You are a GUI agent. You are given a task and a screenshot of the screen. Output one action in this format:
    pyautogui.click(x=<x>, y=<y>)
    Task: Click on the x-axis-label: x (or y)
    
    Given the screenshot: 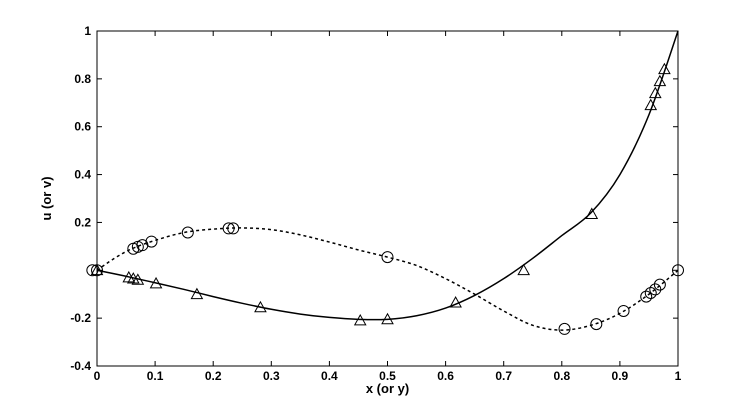 What is the action you would take?
    pyautogui.click(x=387, y=388)
    